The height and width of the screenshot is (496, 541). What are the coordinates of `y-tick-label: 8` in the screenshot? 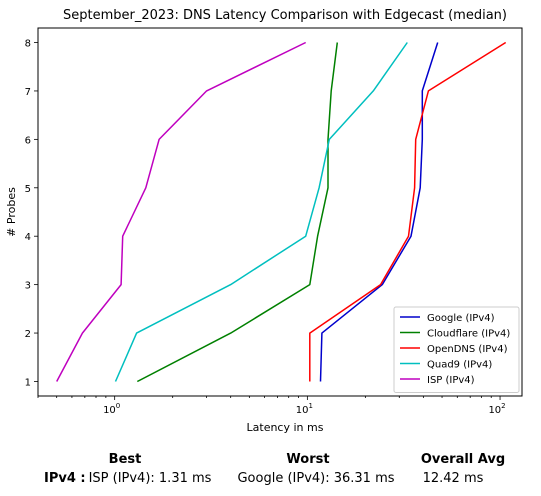 It's located at (28, 44).